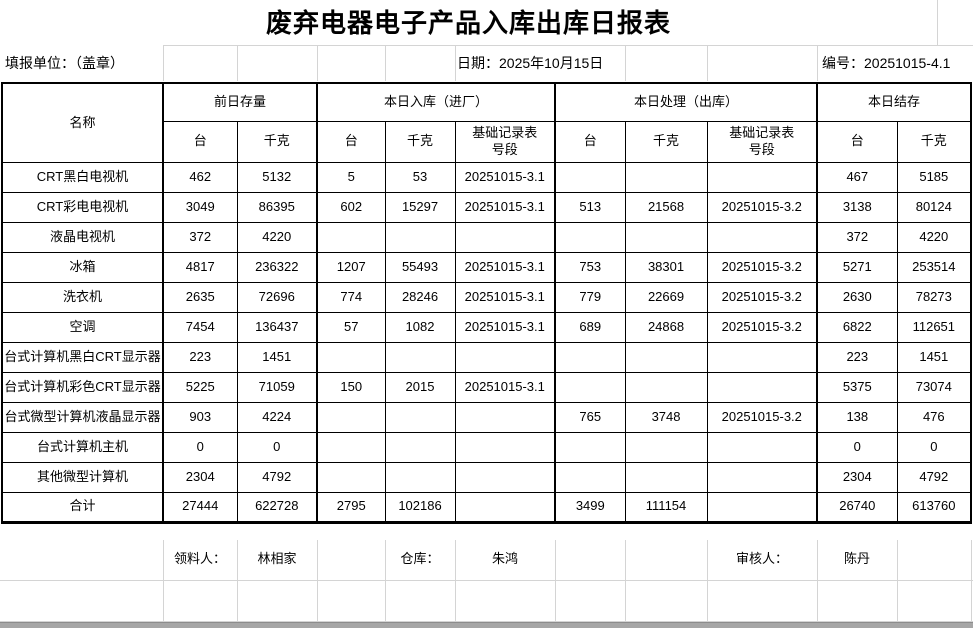  I want to click on data-cell: 602, so click(351, 207).